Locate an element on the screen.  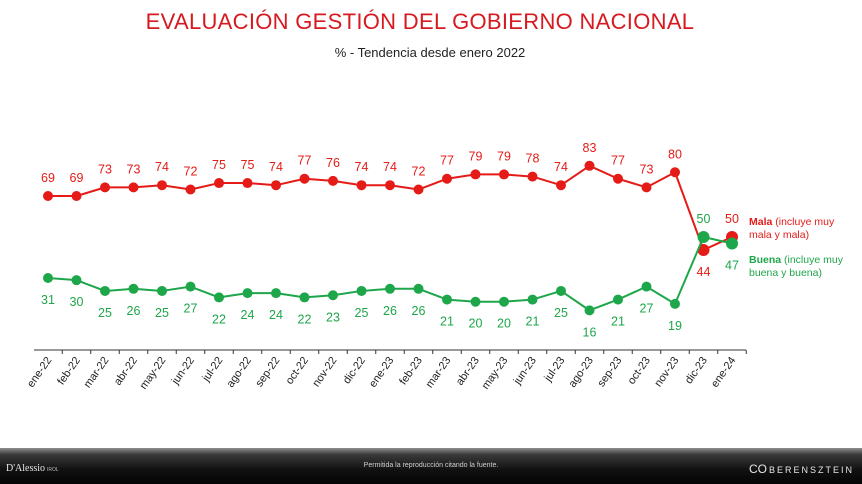
x-tick-label: ene-22 is located at coordinates (39, 372).